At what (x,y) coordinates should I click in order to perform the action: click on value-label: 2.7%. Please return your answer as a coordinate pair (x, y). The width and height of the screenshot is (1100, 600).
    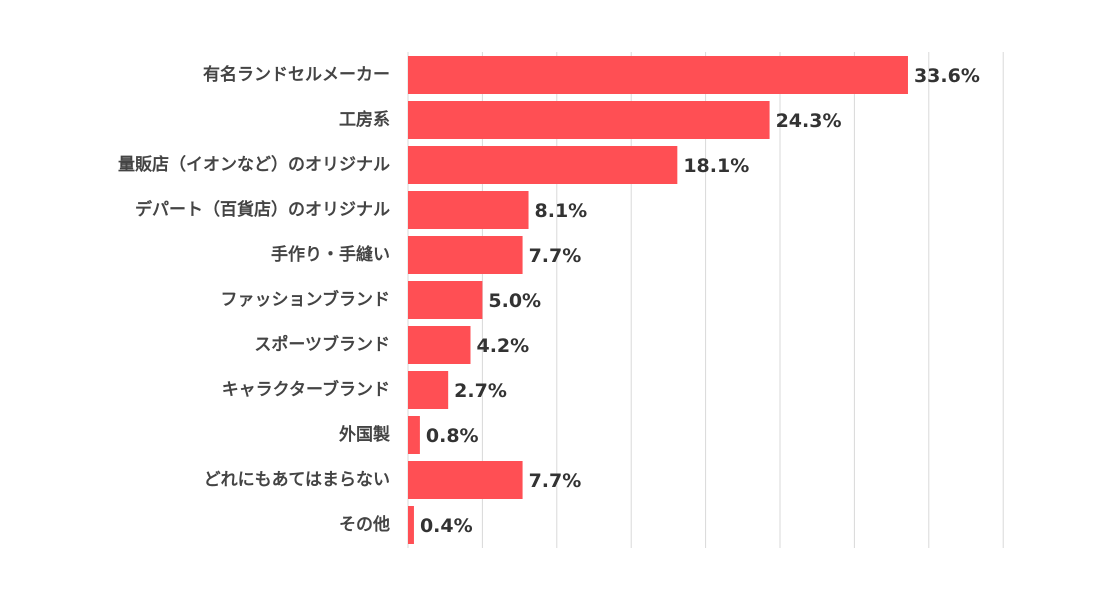
    Looking at the image, I should click on (480, 391).